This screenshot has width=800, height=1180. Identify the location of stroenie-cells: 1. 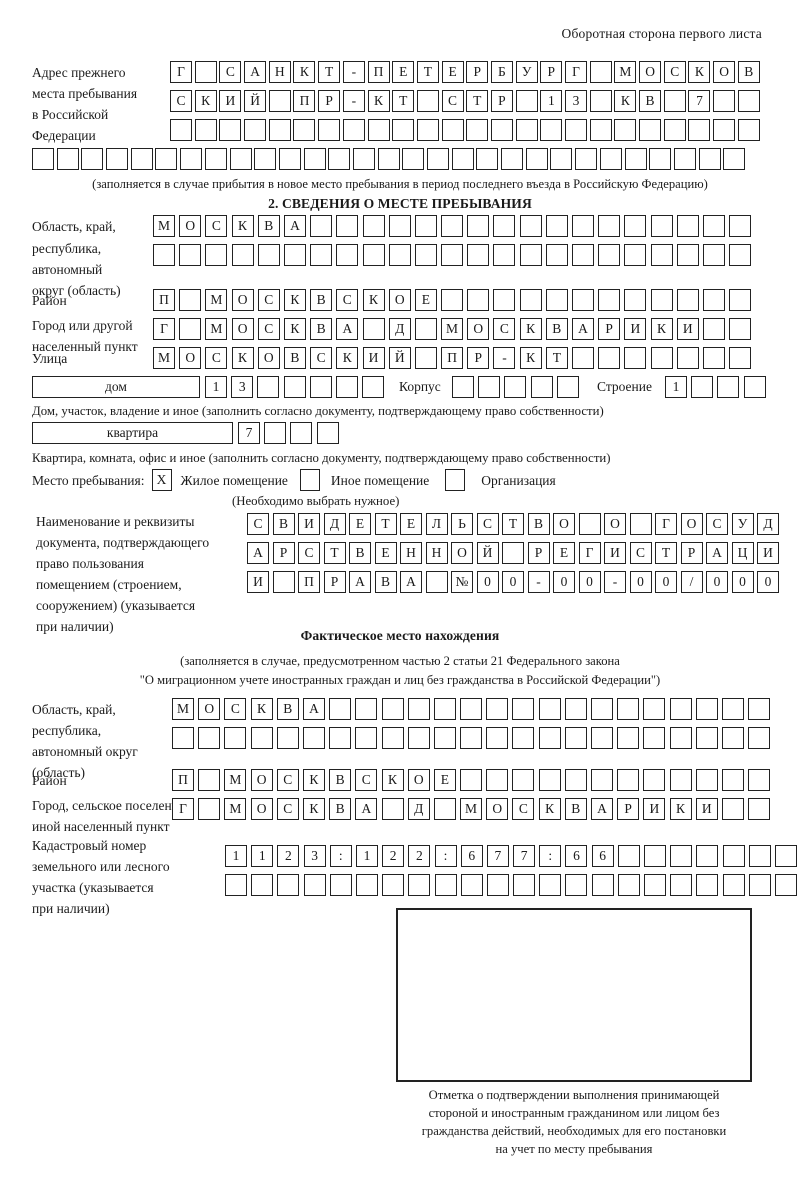
(715, 387).